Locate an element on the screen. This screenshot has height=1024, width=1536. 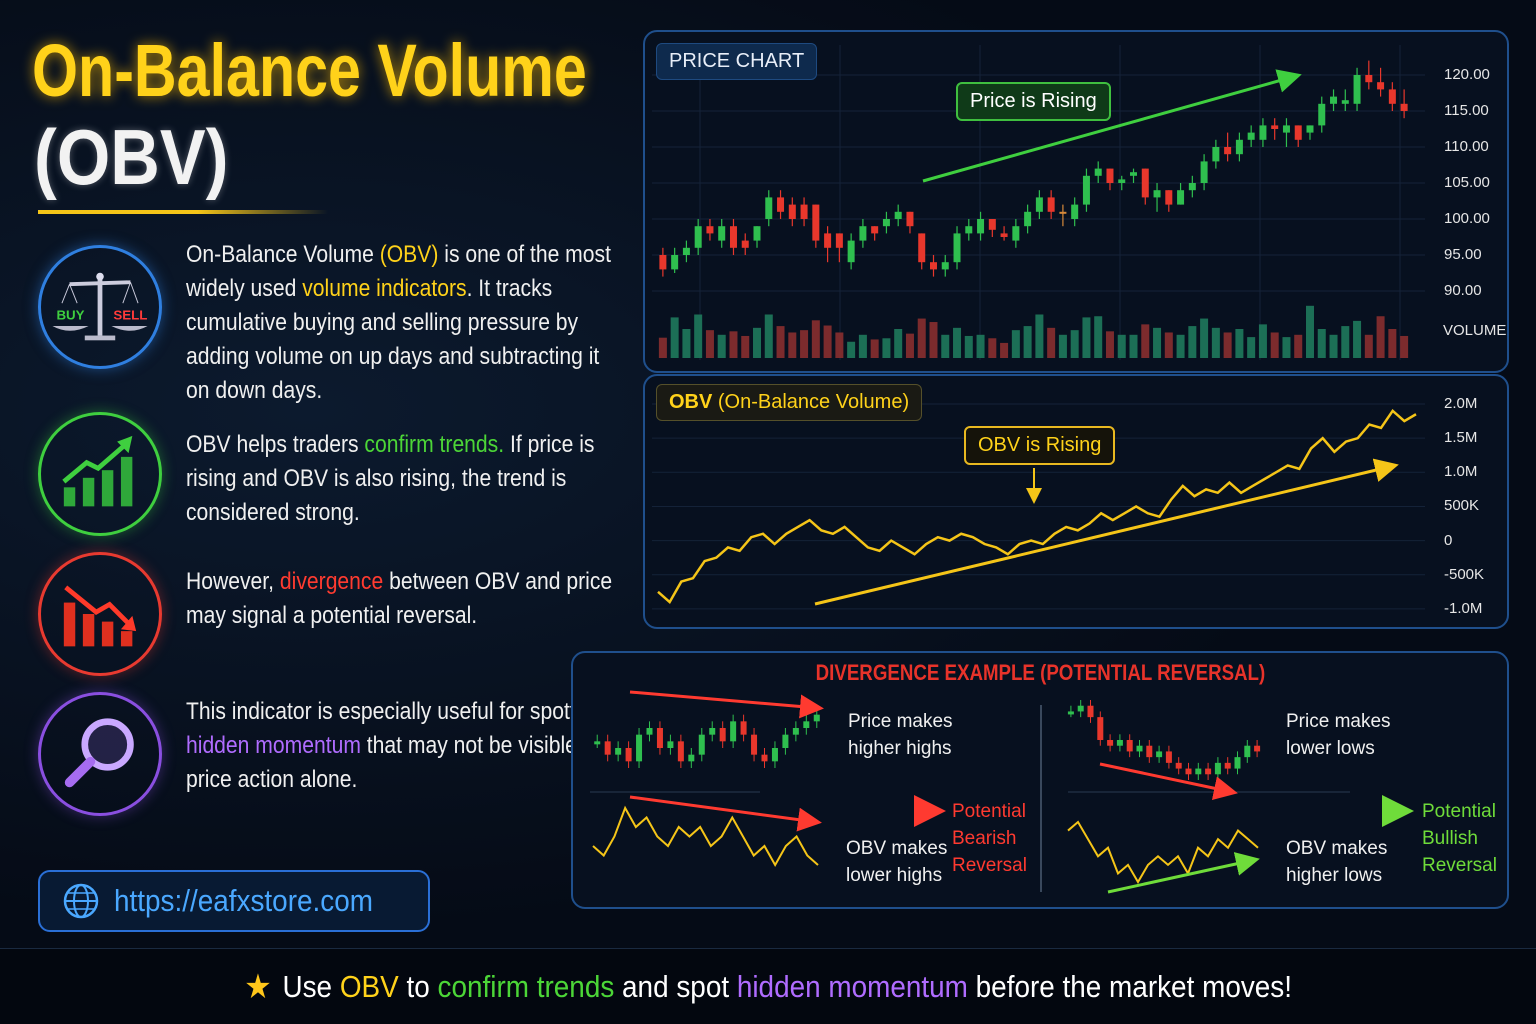
text-line: lower highs is located at coordinates (894, 875).